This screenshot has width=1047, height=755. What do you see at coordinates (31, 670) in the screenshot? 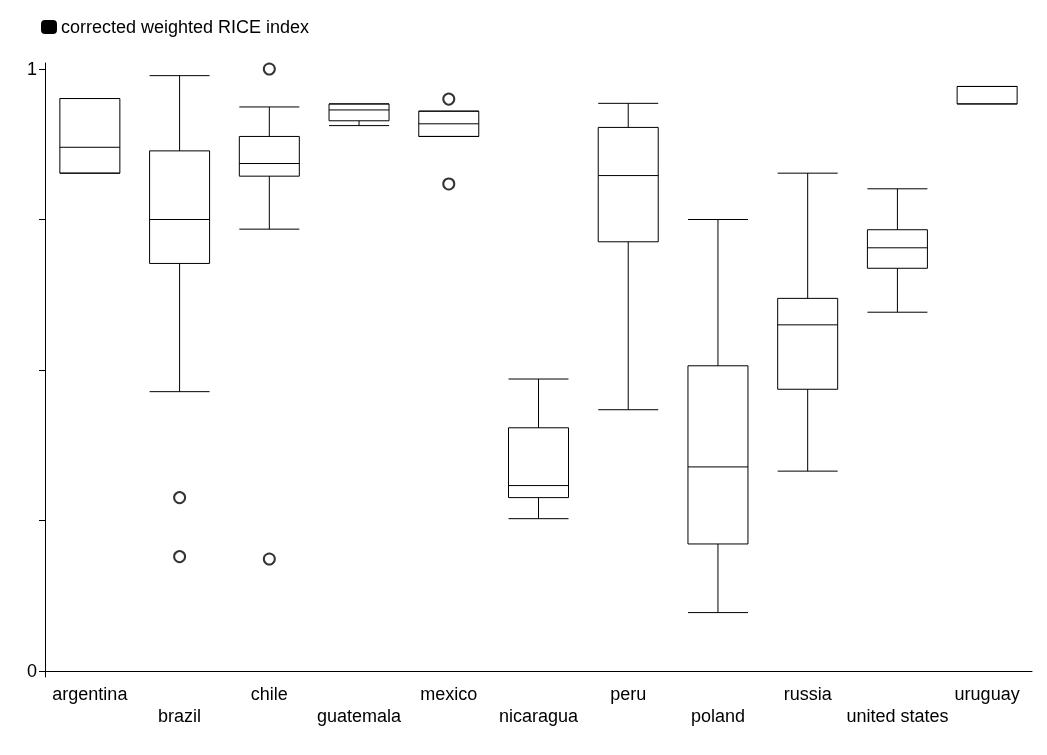
I see `y-tick-label: 0` at bounding box center [31, 670].